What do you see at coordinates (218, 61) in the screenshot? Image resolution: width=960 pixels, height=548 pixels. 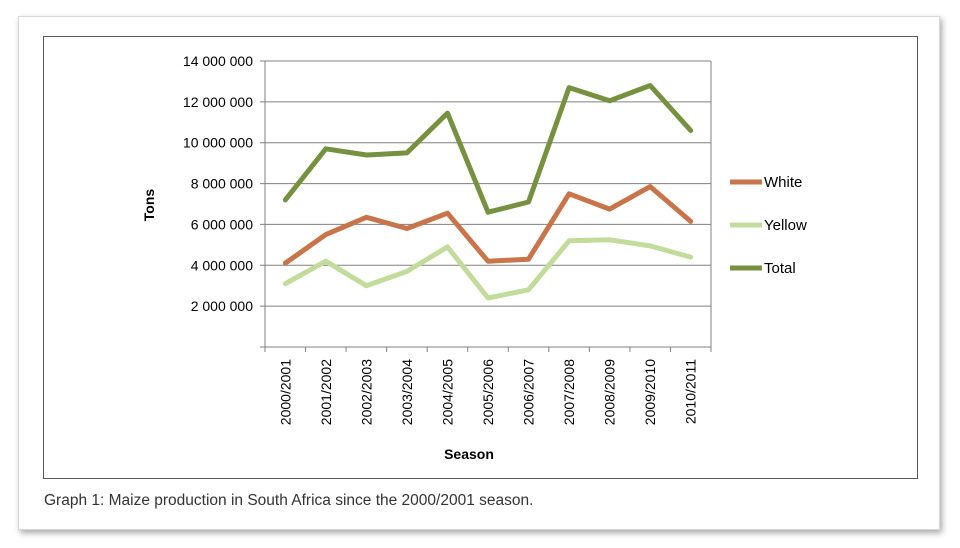 I see `y-tick-label: 14 000 000` at bounding box center [218, 61].